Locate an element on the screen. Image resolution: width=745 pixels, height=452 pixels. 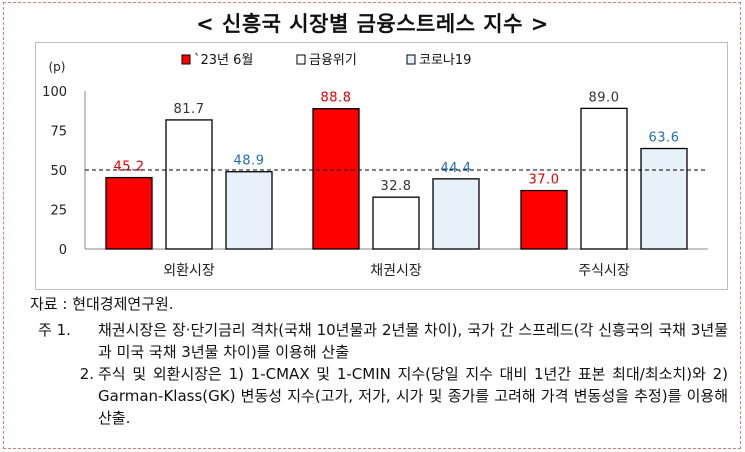
y-tick-label-1: 25 is located at coordinates (58, 211).